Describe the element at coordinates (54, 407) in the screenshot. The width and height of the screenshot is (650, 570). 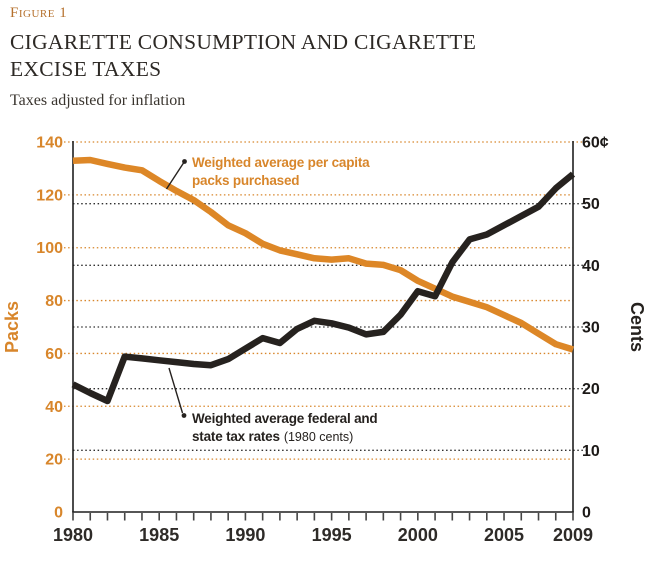
I see `left-tick-label-40: 40` at that location.